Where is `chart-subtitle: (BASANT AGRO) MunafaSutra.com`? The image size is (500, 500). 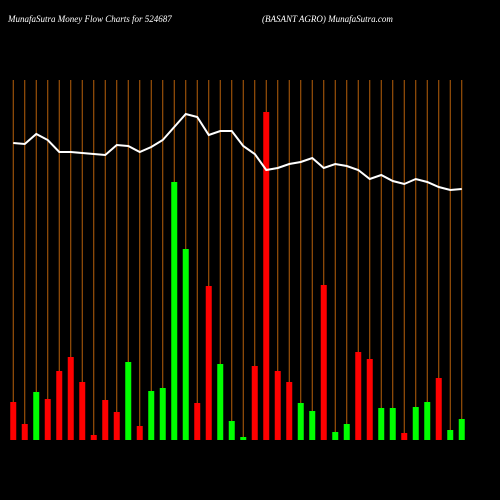 chart-subtitle: (BASANT AGRO) MunafaSutra.com is located at coordinates (327, 19).